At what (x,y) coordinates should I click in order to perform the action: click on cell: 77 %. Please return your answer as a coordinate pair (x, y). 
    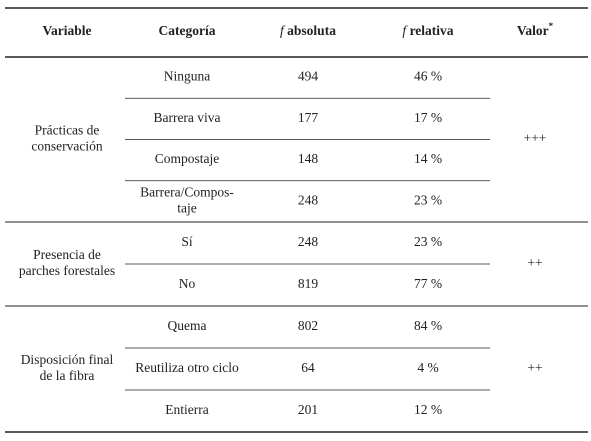
    Looking at the image, I should click on (428, 283).